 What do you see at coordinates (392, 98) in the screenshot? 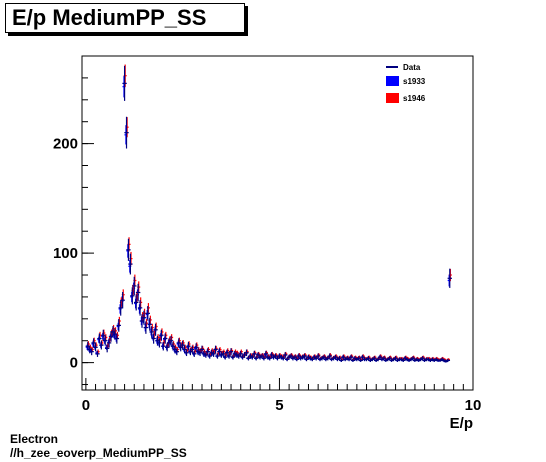
I see `legend-swatch-s1946` at bounding box center [392, 98].